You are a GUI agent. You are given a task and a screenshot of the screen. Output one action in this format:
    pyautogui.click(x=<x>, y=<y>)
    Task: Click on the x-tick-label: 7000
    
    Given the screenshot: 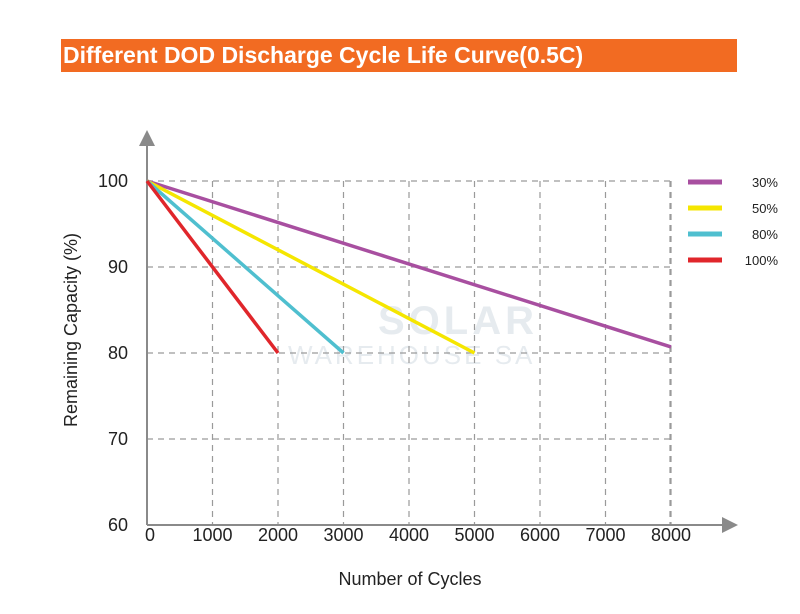 What is the action you would take?
    pyautogui.click(x=605, y=535)
    